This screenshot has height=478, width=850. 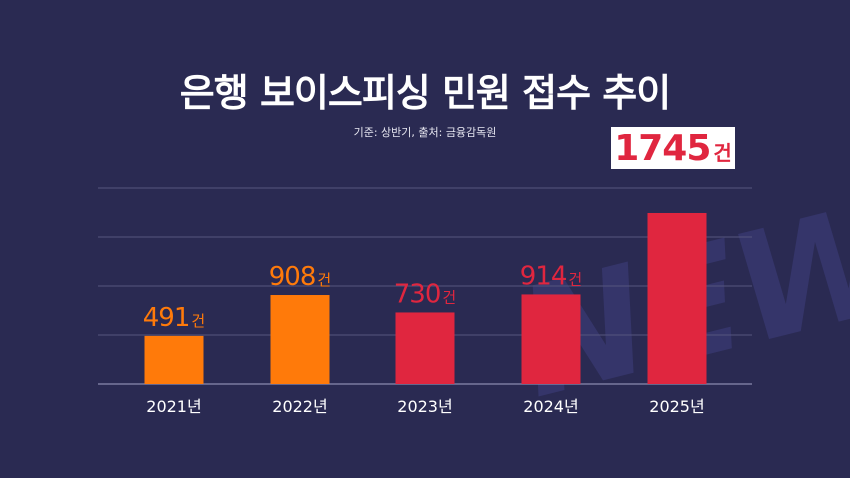 What do you see at coordinates (300, 277) in the screenshot?
I see `data-label: 908 건` at bounding box center [300, 277].